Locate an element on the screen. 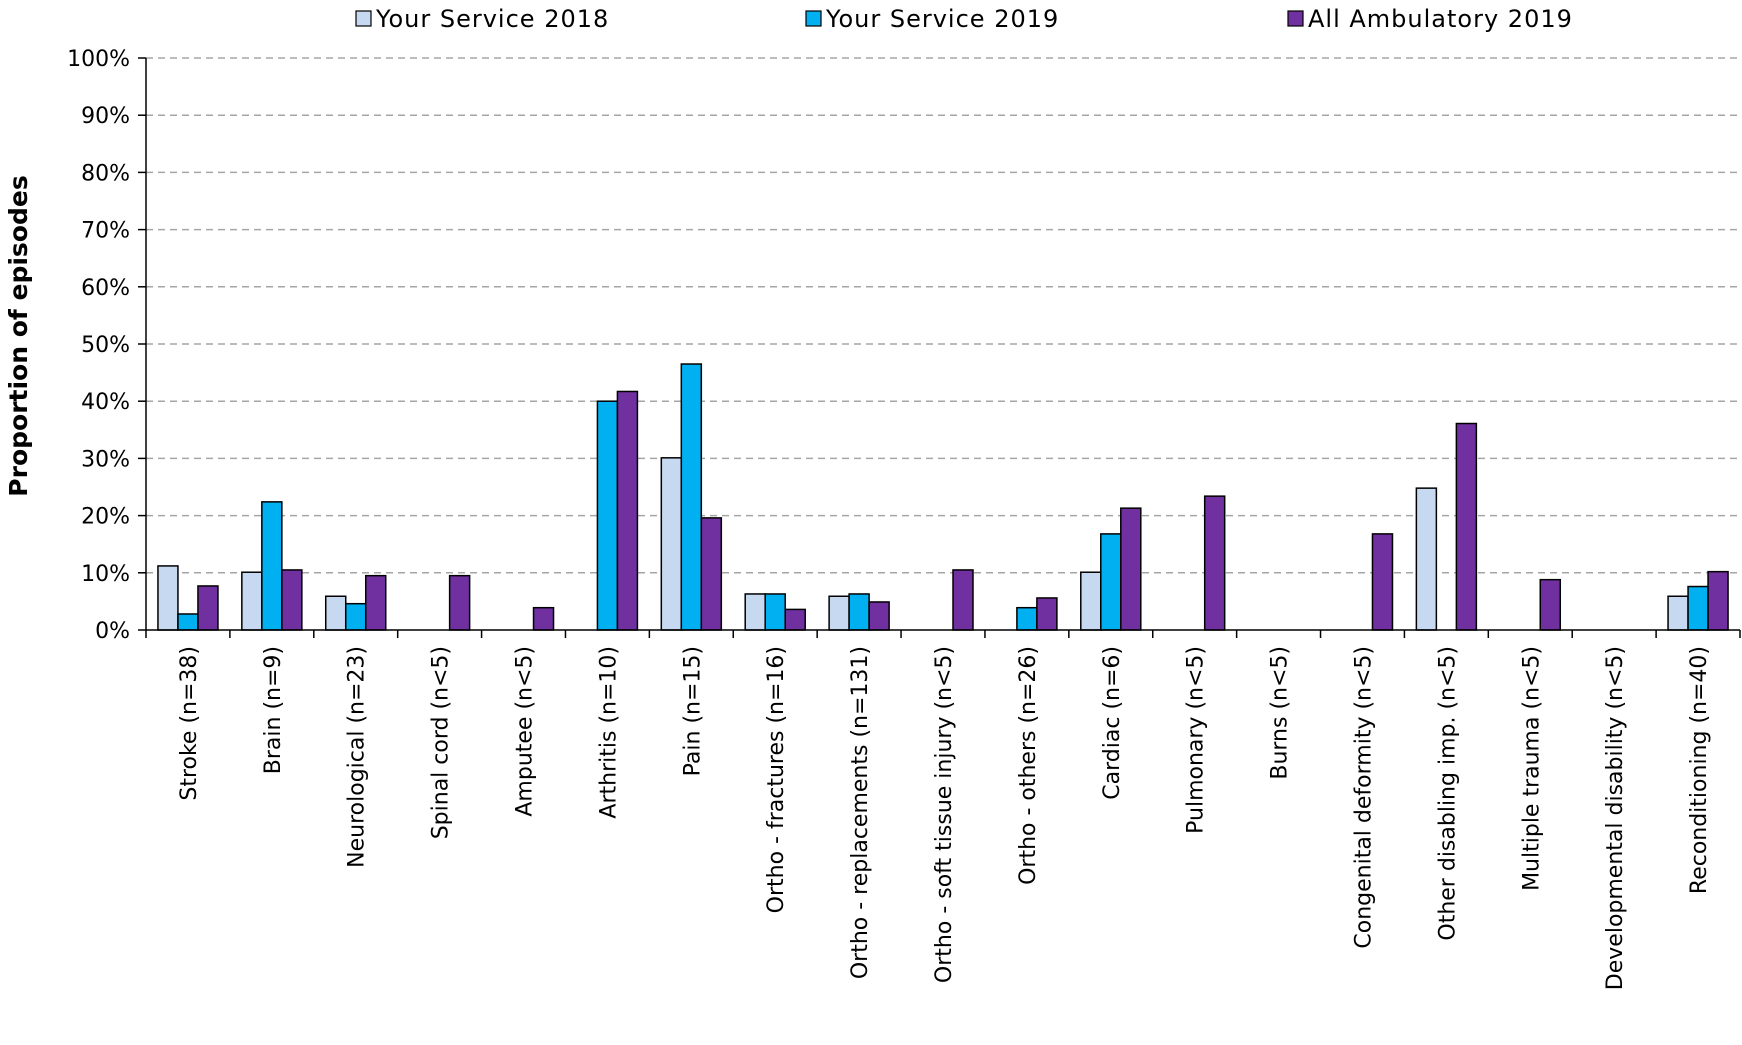  y-axis-title: Proportion of episodes is located at coordinates (18, 335).